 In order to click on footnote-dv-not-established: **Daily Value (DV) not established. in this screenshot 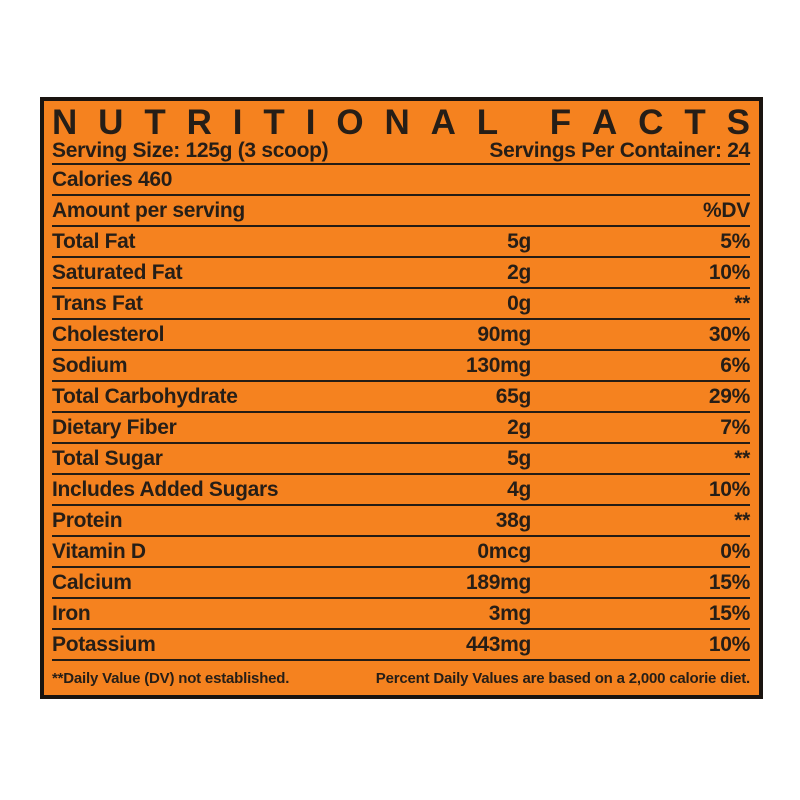, I will do `click(171, 678)`.